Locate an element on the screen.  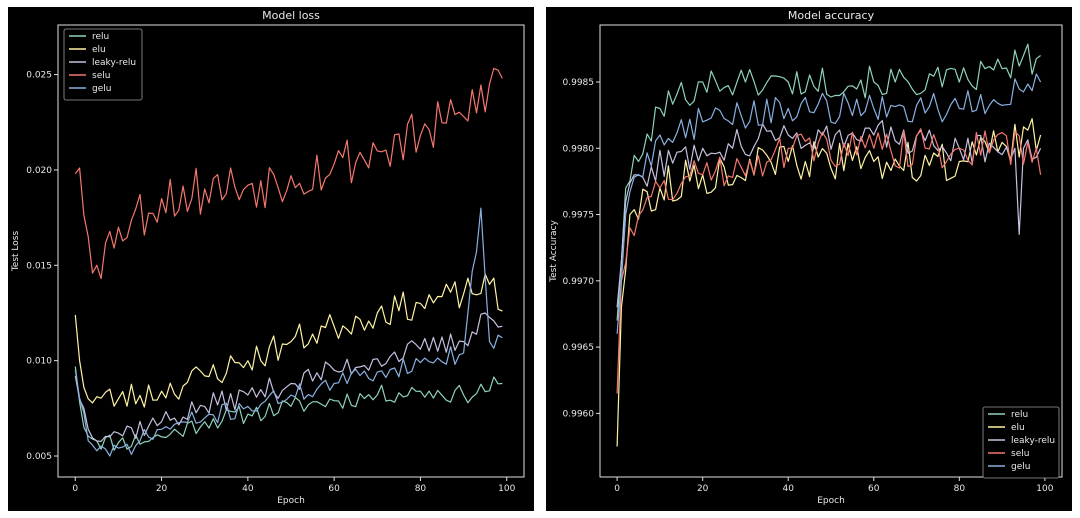
y-axis-label: Test Accuracy is located at coordinates (554, 250).